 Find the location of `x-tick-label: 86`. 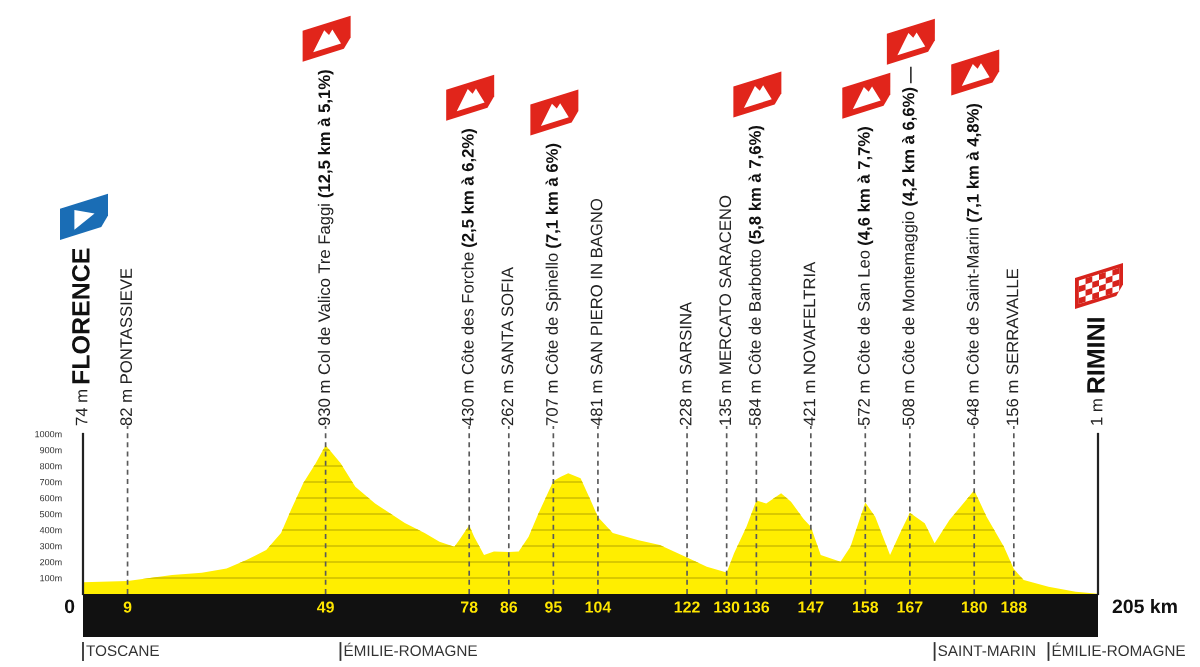

x-tick-label: 86 is located at coordinates (509, 607).